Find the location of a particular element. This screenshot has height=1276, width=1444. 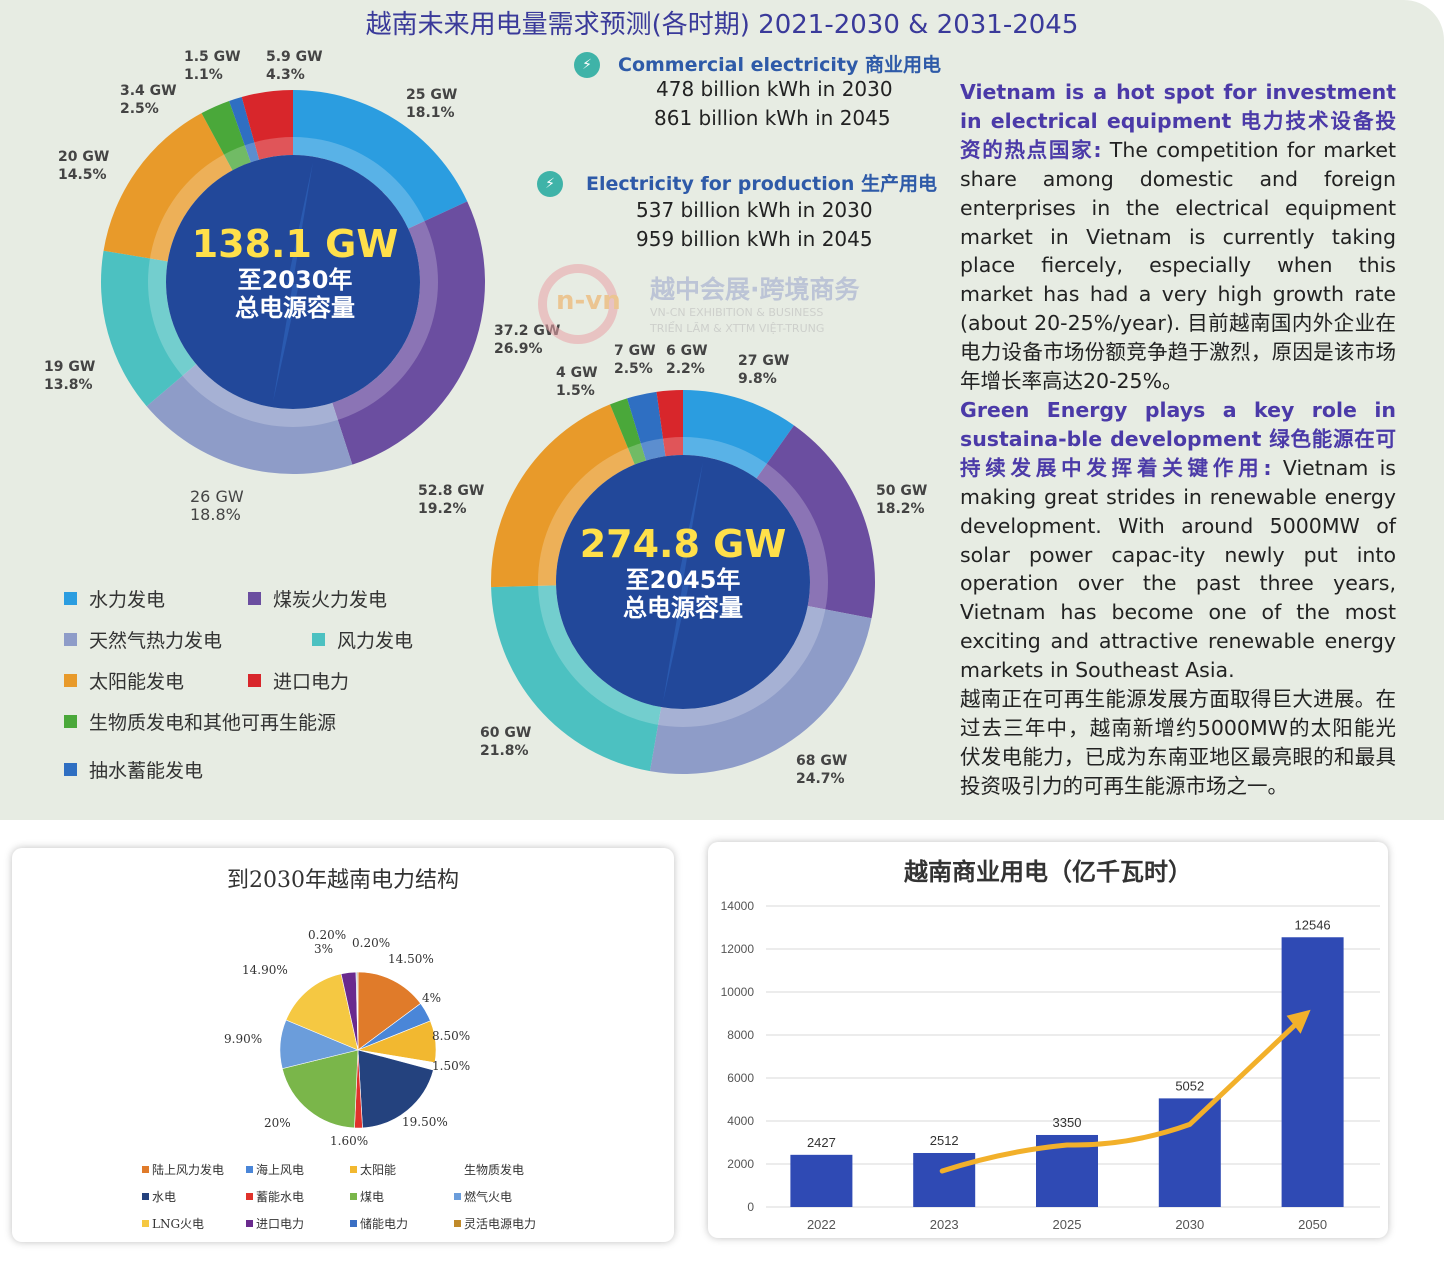

donut-2030-label: 3.4 GW 2.5% is located at coordinates (148, 100).